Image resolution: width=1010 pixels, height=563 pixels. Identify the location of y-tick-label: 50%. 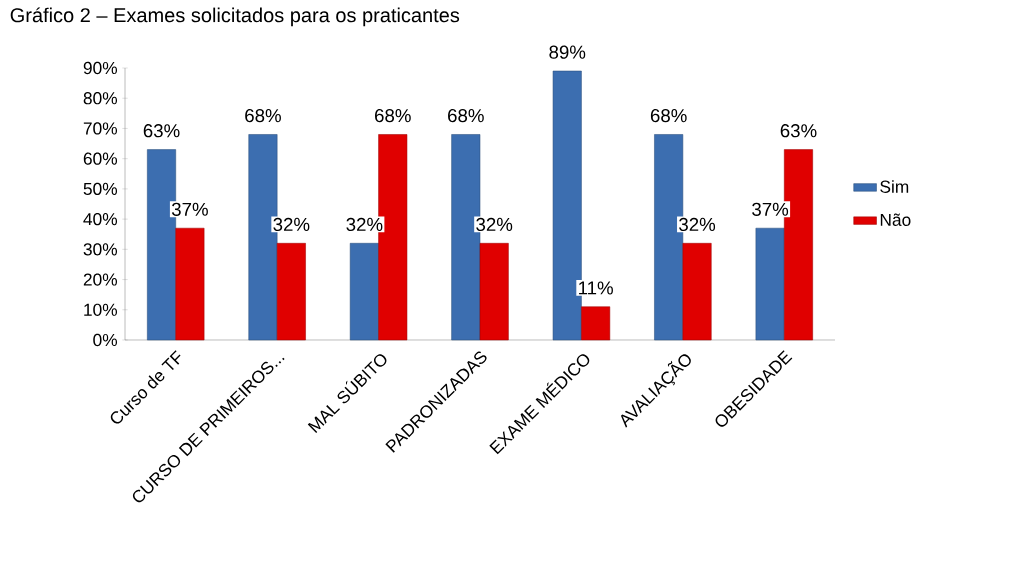
(100, 189).